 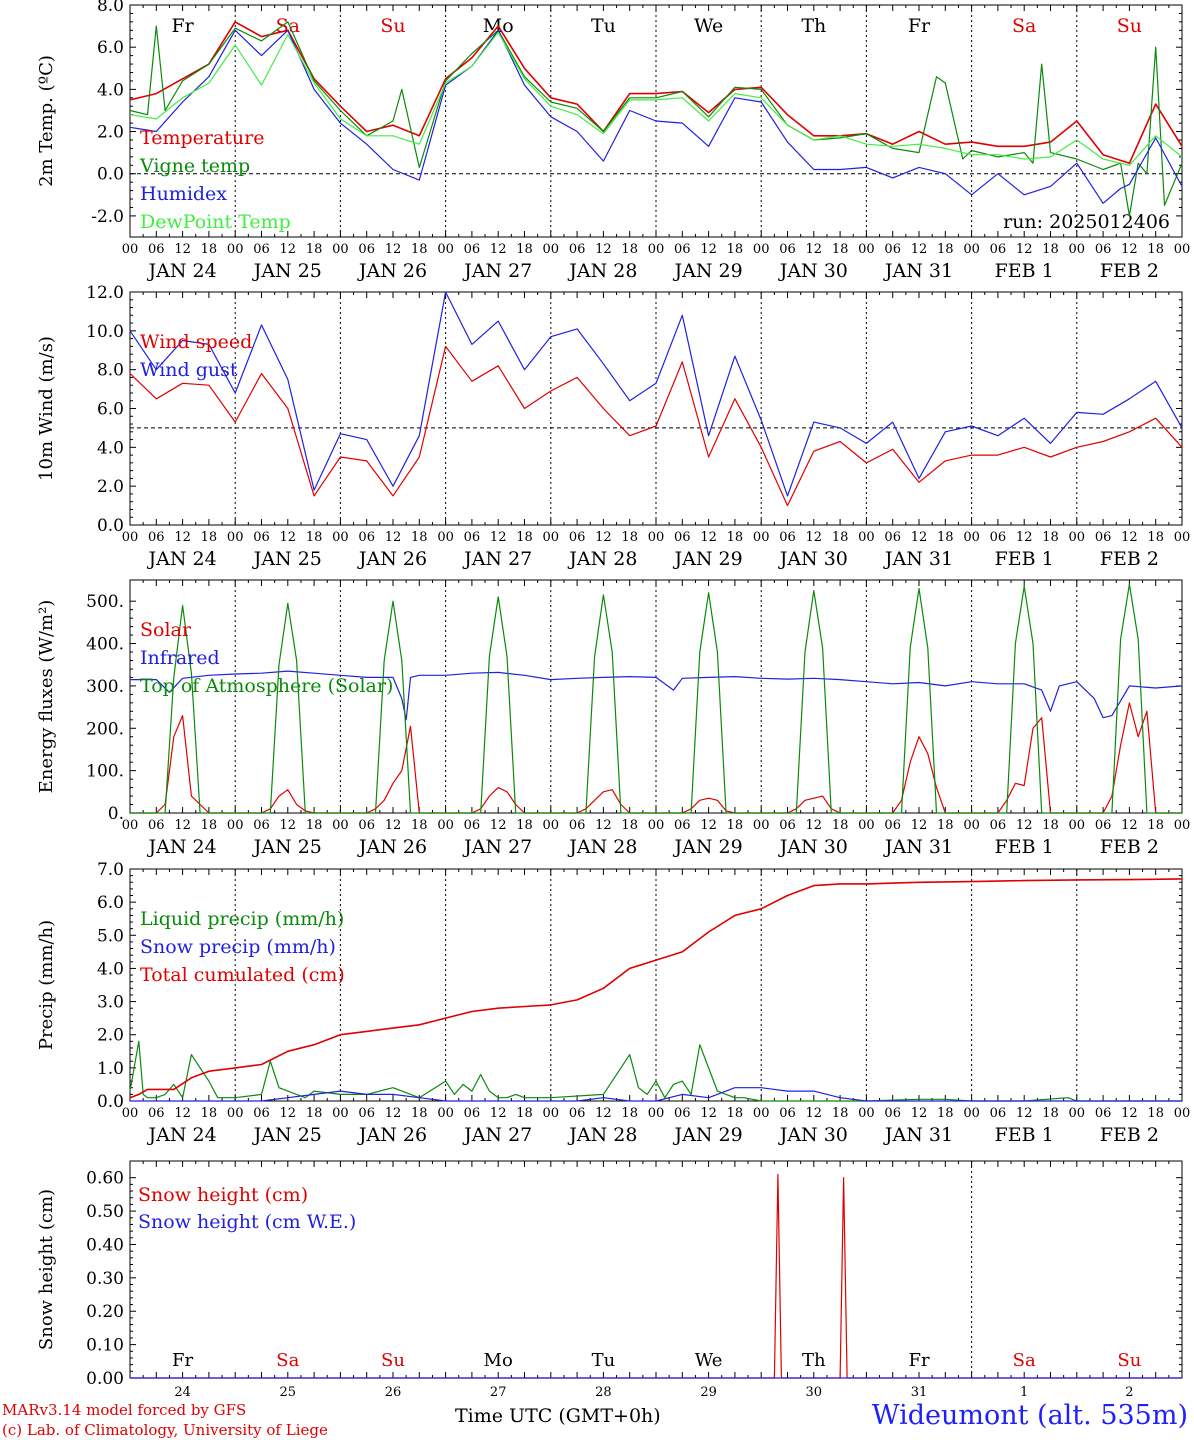 I want to click on legend-entry: Humidex, so click(x=183, y=194).